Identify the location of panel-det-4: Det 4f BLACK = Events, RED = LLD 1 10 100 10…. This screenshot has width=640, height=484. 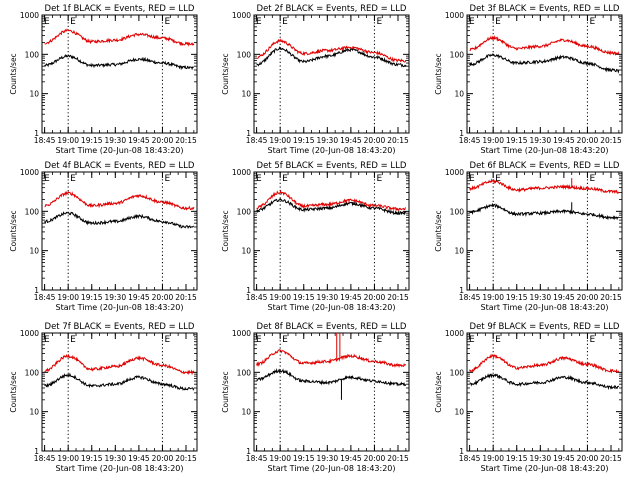
(103, 236).